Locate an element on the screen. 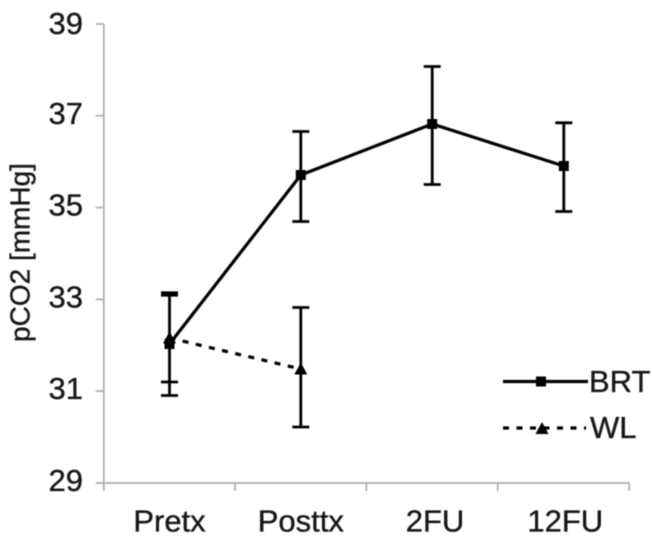 The height and width of the screenshot is (543, 652). svg-text: 35 is located at coordinates (66, 205).